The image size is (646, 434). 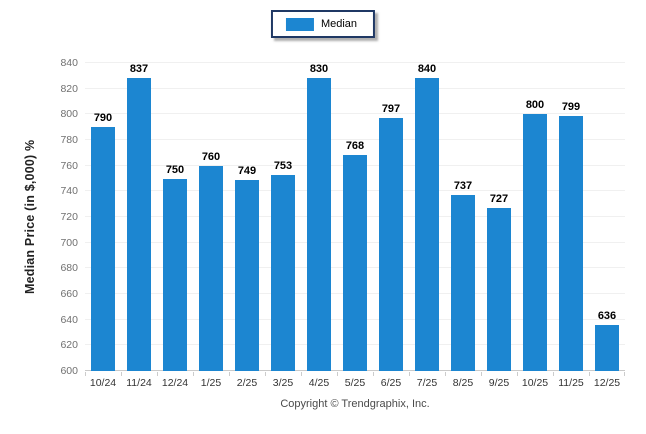 I want to click on bar-slot: 760, so click(x=211, y=217).